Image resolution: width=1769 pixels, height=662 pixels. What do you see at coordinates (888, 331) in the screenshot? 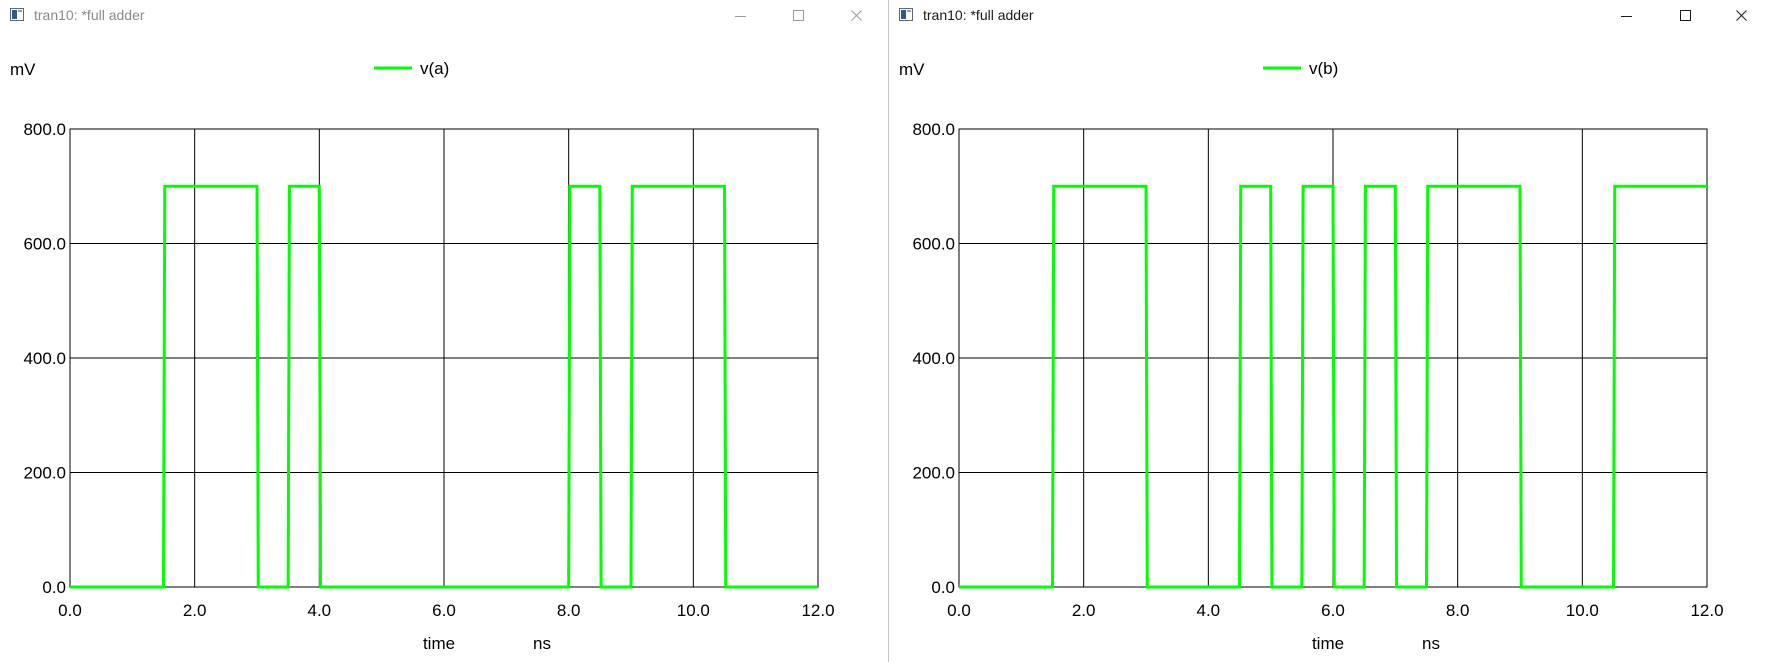
I see `window-divider` at bounding box center [888, 331].